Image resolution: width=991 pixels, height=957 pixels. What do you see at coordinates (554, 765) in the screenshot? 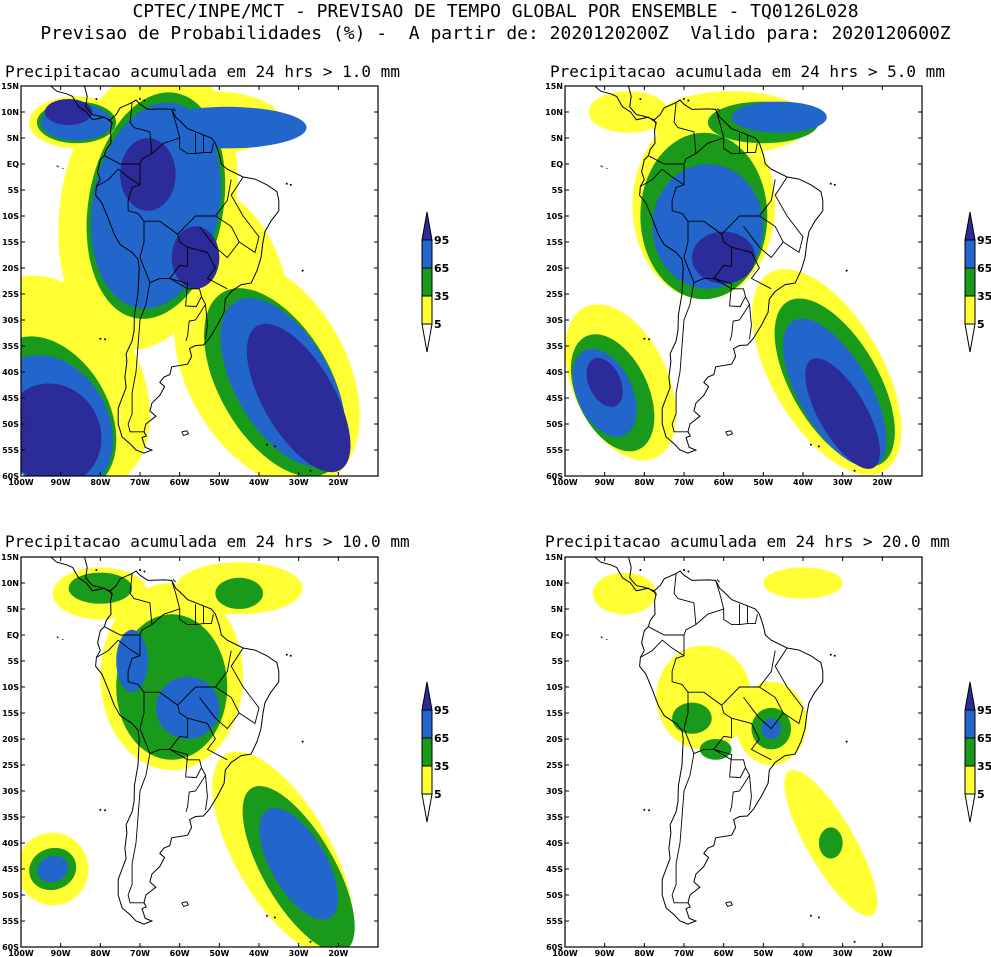
I see `lat-label: 25S` at bounding box center [554, 765].